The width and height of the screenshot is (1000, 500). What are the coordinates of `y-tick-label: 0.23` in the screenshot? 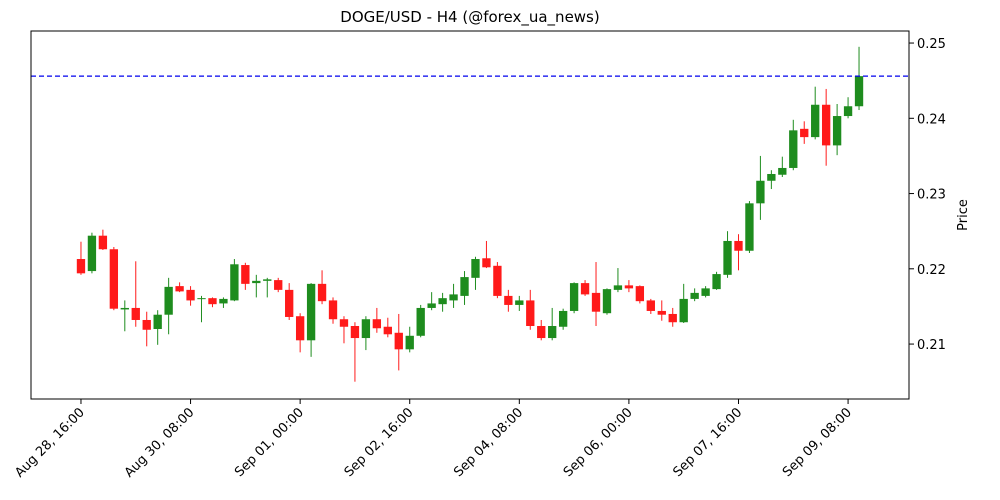 It's located at (931, 195).